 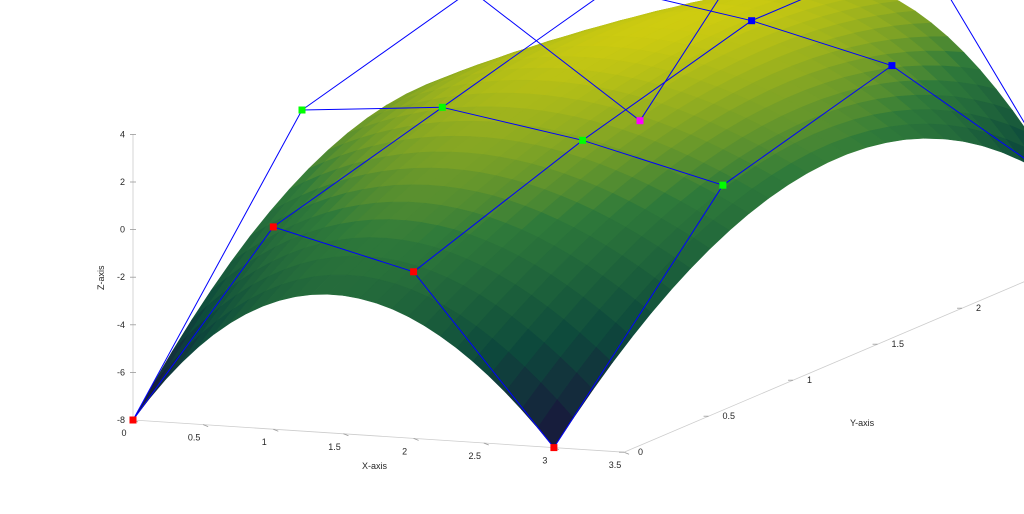 What do you see at coordinates (375, 466) in the screenshot?
I see `x-axis-label: X-axis` at bounding box center [375, 466].